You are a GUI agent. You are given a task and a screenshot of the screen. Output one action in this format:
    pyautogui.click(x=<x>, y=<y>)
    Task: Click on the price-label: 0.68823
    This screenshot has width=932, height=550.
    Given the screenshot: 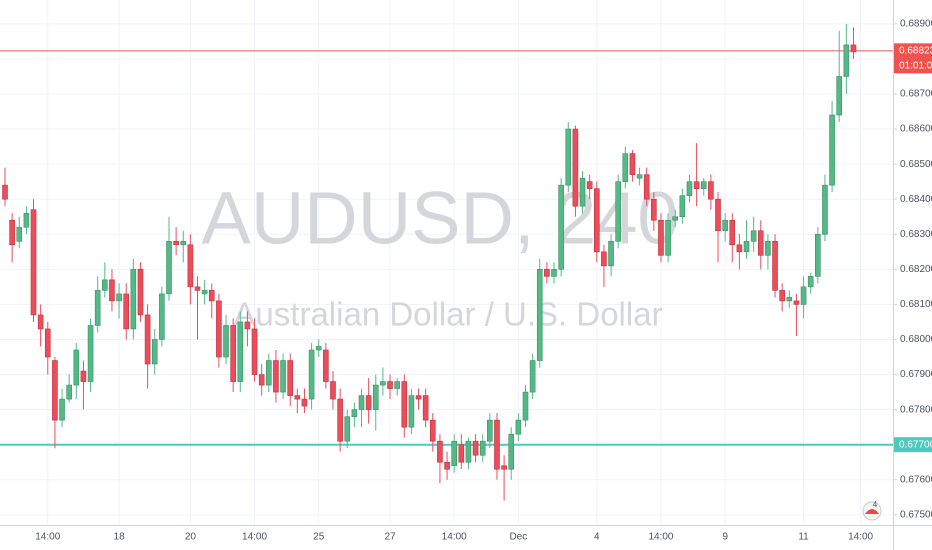 What is the action you would take?
    pyautogui.click(x=915, y=50)
    